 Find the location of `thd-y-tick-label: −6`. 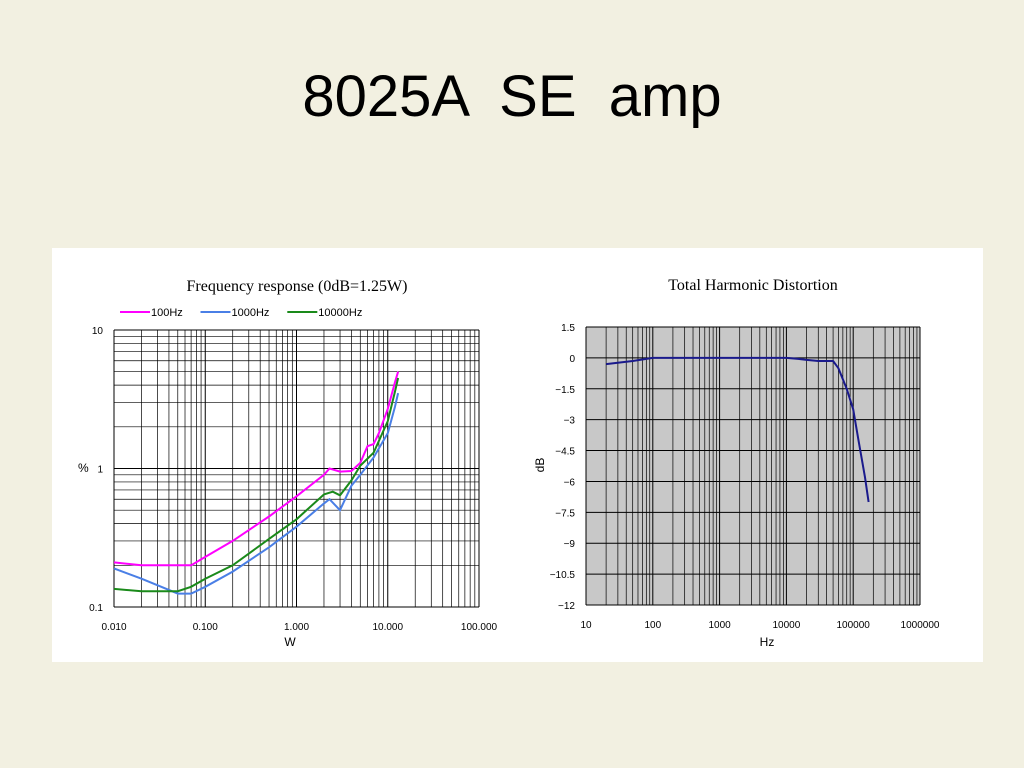

thd-y-tick-label: −6 is located at coordinates (570, 482).